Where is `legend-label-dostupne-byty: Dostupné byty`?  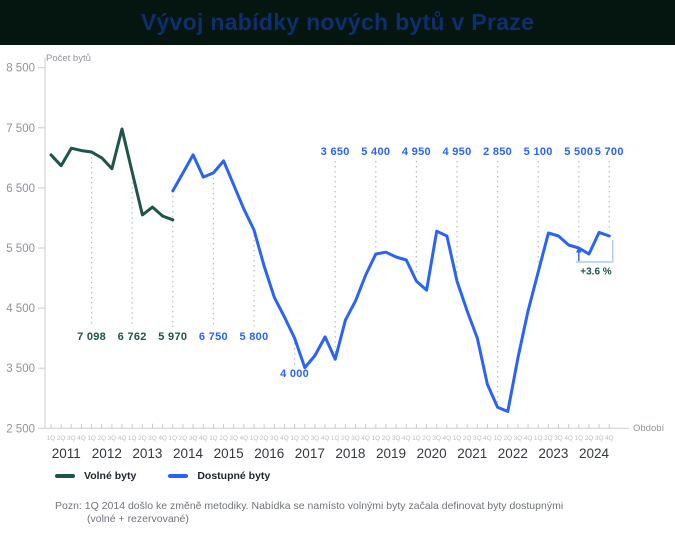 legend-label-dostupne-byty: Dostupné byty is located at coordinates (234, 476).